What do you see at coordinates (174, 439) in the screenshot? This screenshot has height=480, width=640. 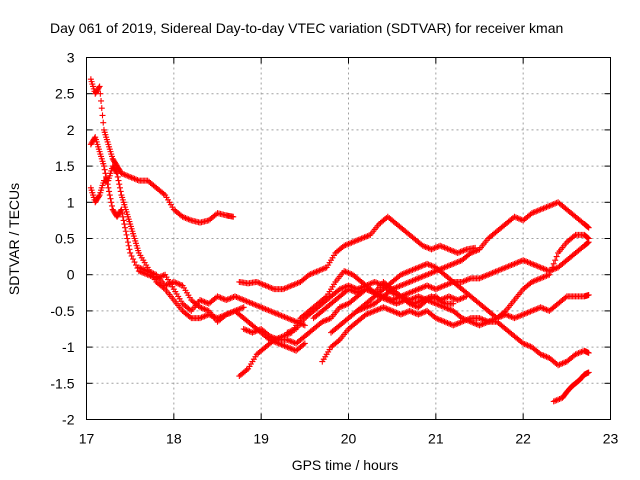 I see `x-tick-label: 18` at bounding box center [174, 439].